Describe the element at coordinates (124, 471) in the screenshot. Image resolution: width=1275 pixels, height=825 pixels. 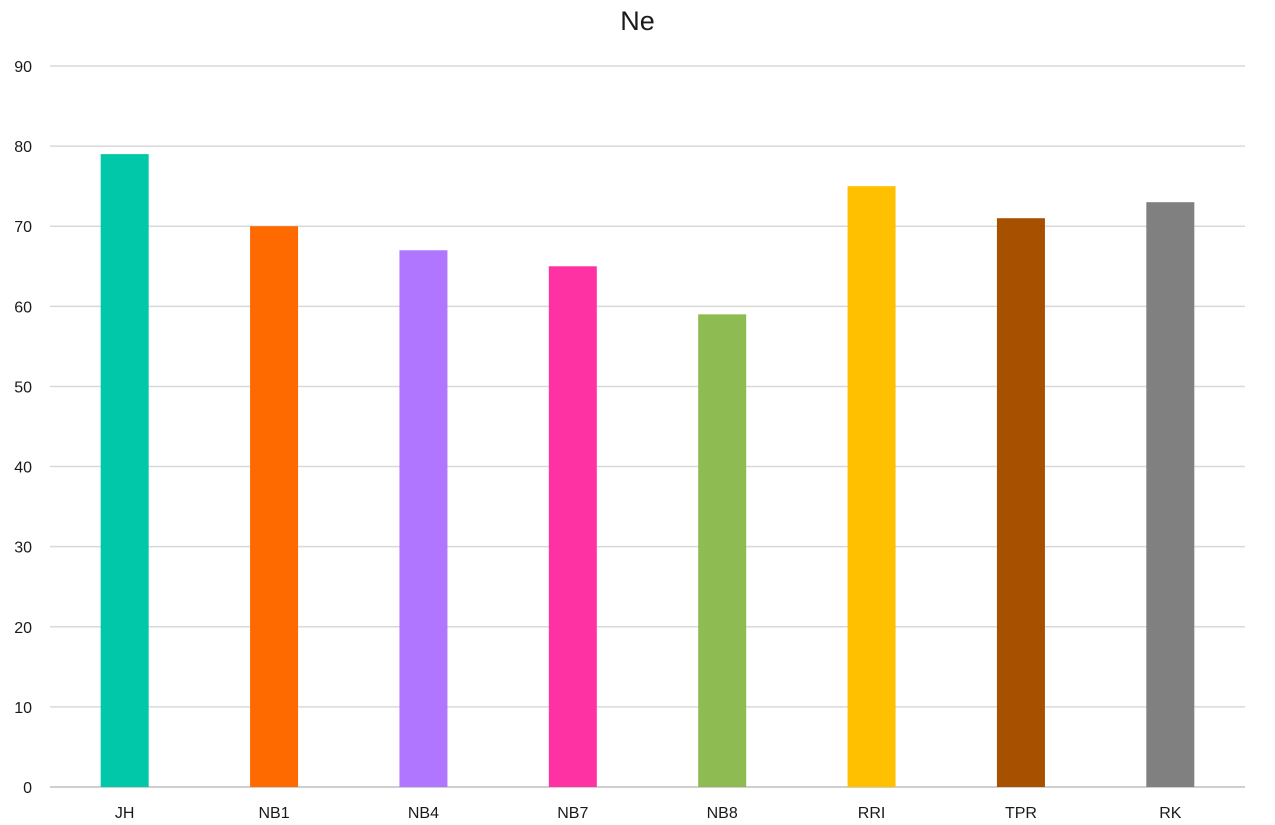
I see `bar-jh` at that location.